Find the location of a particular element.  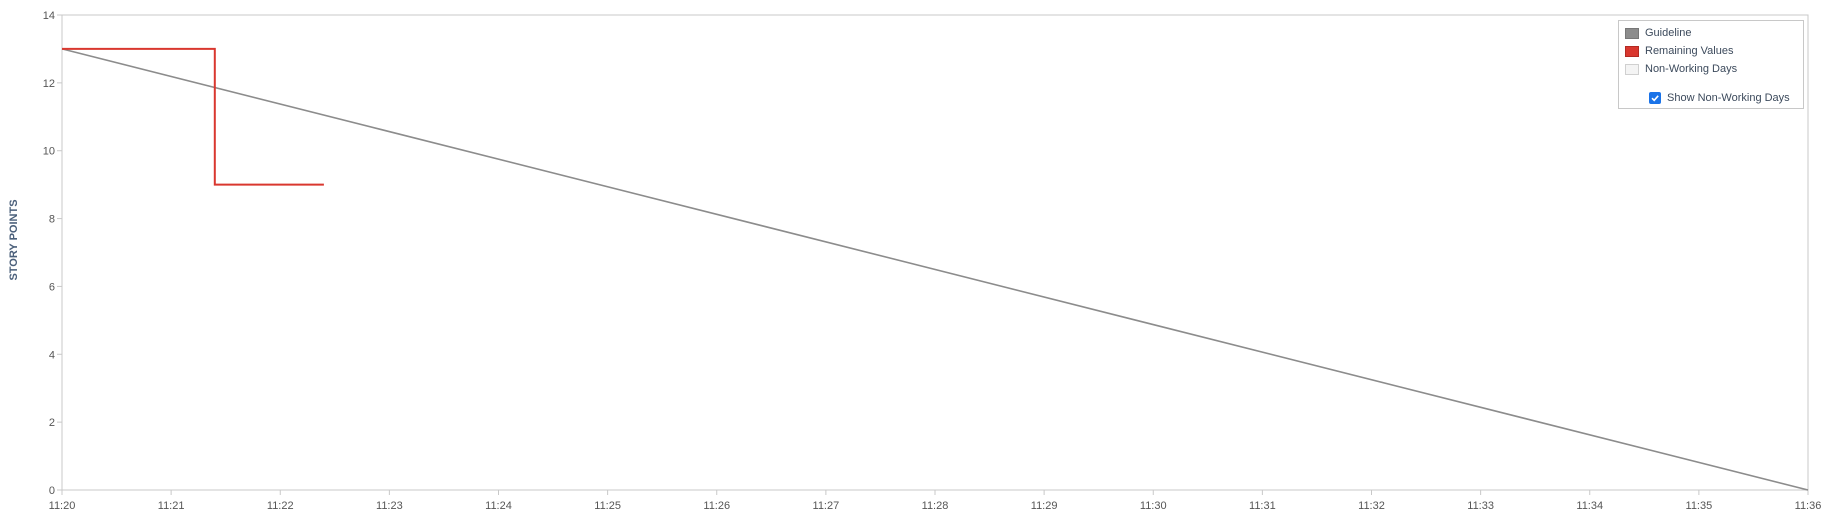

y-tick-label: 14 is located at coordinates (49, 16).